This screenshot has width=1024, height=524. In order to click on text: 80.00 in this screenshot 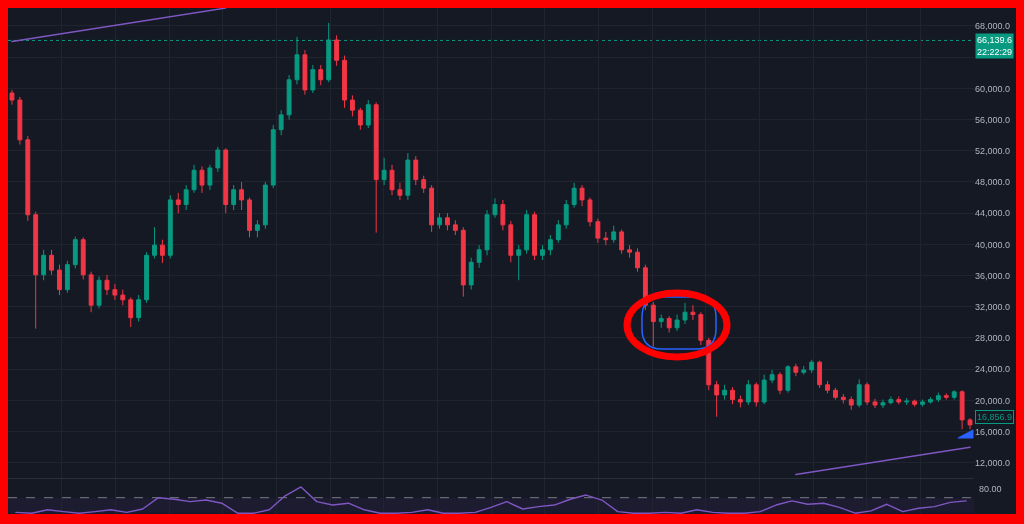, I will do `click(990, 489)`.